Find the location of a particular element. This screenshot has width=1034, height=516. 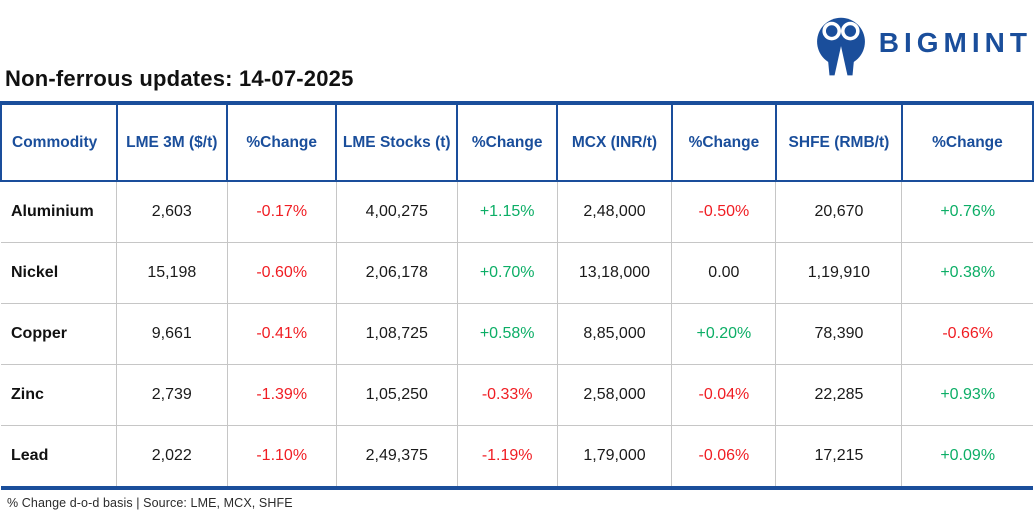

page-title: Non-ferrous updates: 14-07-2025 is located at coordinates (179, 78).